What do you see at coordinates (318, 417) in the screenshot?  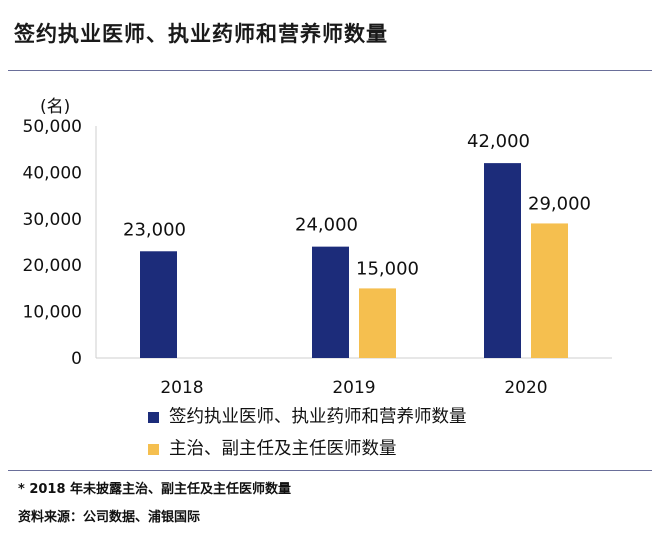 I see `legend-label-series-1: 签约执业医师、执业药师和营养师数量` at bounding box center [318, 417].